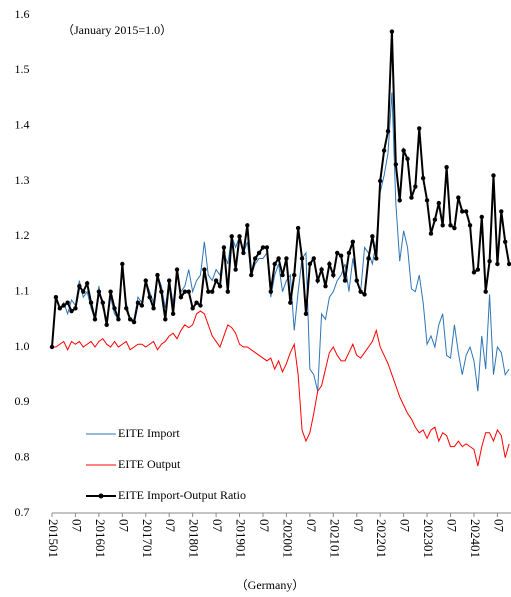  Describe the element at coordinates (149, 464) in the screenshot. I see `legend-label: EITE Output` at that location.